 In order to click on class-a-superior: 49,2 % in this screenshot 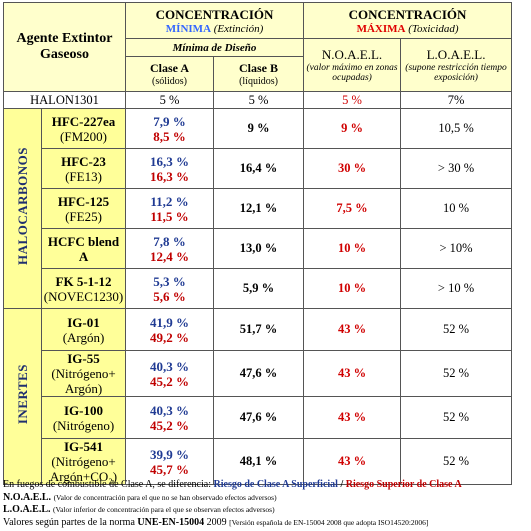, I will do `click(170, 337)`.